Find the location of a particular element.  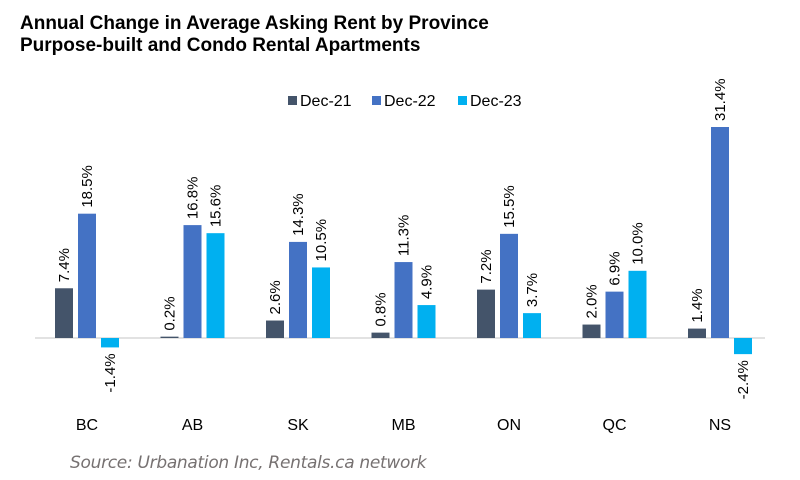

category-label-qc: QC is located at coordinates (615, 425).